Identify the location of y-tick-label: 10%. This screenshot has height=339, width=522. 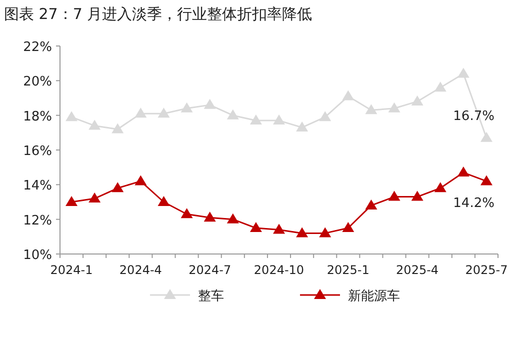
(37, 255).